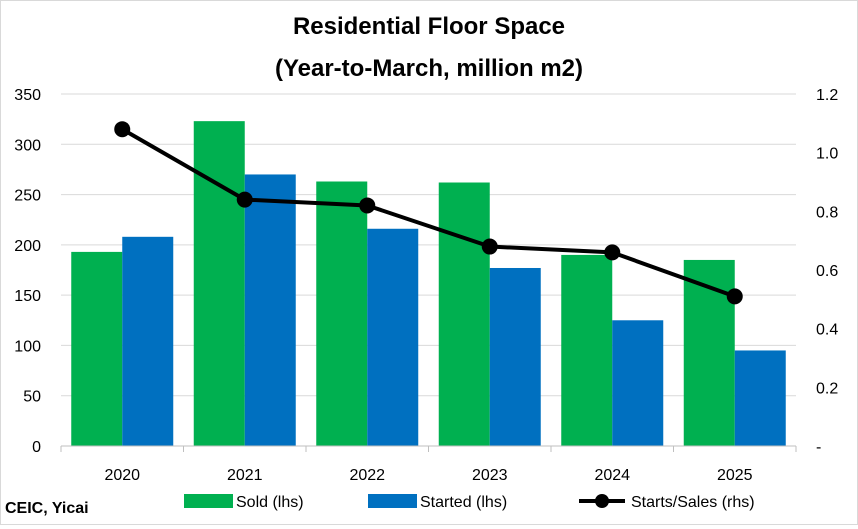 This screenshot has height=529, width=858. I want to click on y-left-tick-label: 0, so click(36, 447).